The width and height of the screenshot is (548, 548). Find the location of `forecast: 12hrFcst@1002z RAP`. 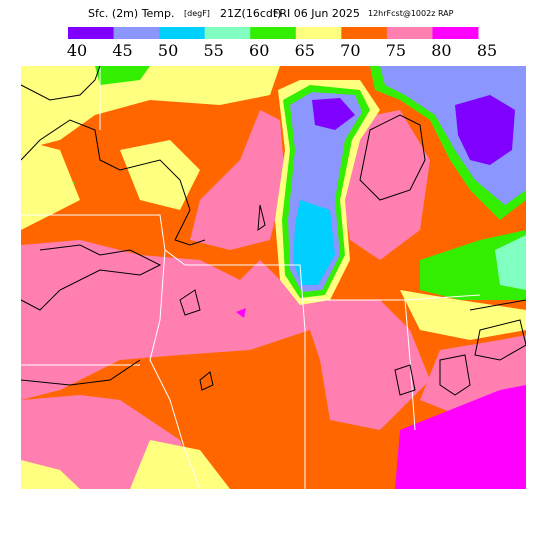

forecast: 12hrFcst@1002z RAP is located at coordinates (411, 13).